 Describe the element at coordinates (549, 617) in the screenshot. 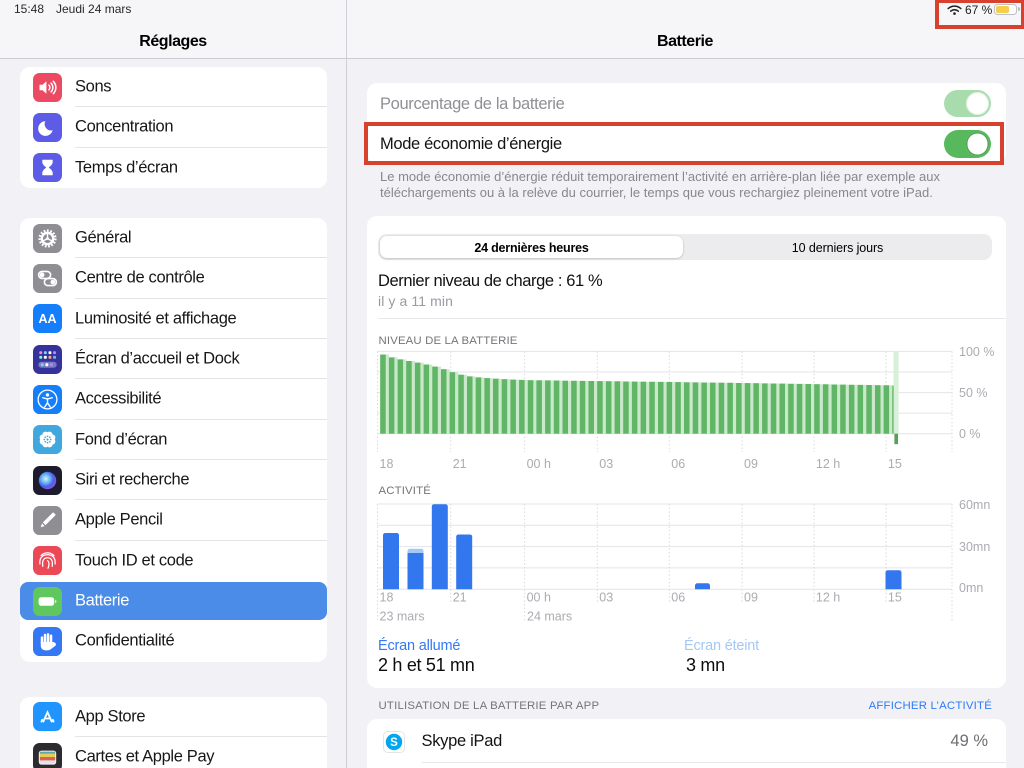

I see `svg-text: 24 mars` at that location.